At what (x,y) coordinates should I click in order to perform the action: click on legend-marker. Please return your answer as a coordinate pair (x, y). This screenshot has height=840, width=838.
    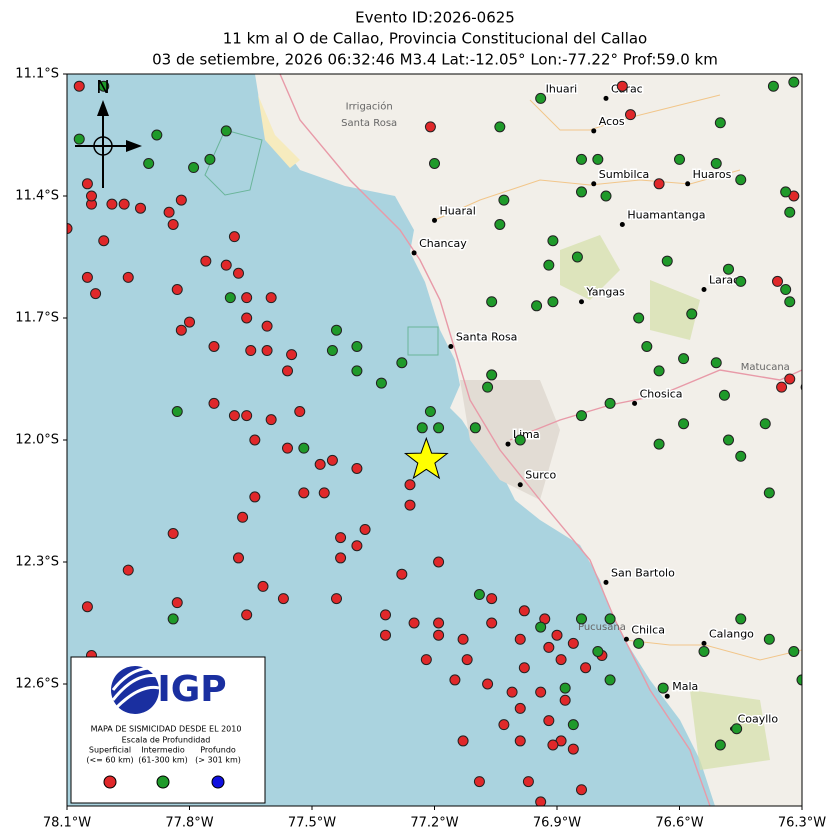
    Looking at the image, I should click on (163, 782).